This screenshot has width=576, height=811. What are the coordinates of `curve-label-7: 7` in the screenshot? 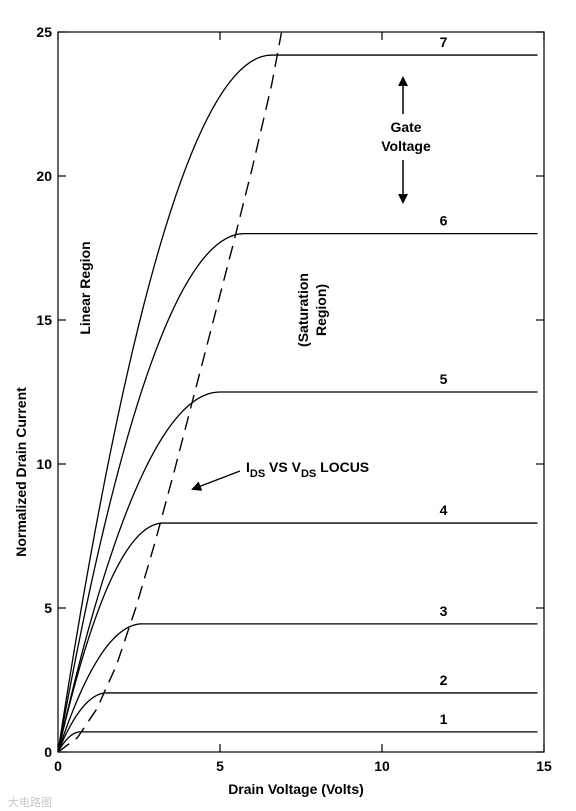 It's located at (444, 42).